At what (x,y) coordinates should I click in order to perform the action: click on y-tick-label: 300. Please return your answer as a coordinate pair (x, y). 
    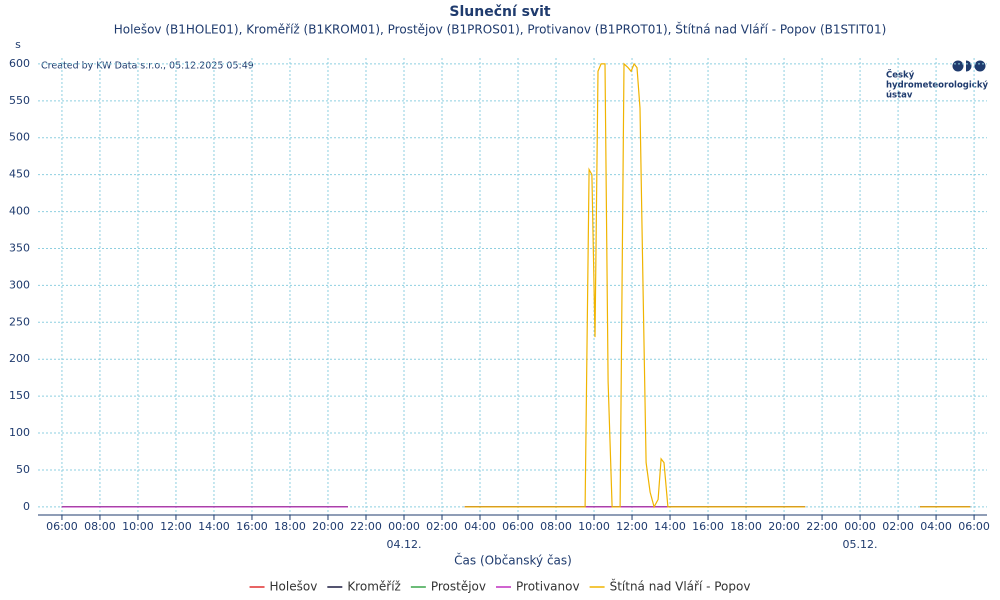
    Looking at the image, I should click on (19, 284).